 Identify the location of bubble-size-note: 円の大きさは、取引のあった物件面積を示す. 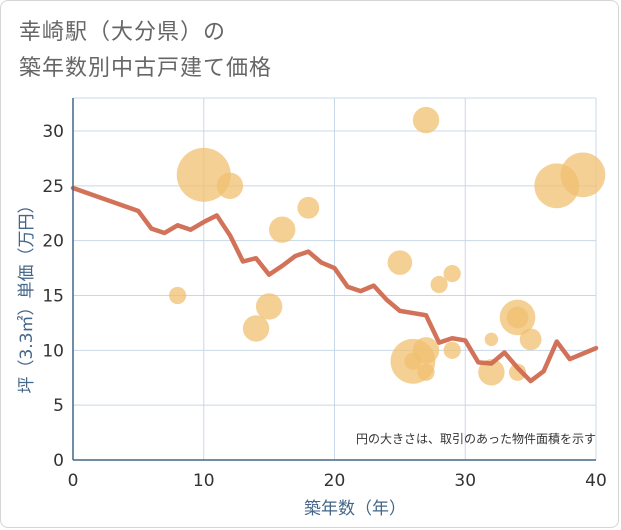
(476, 438).